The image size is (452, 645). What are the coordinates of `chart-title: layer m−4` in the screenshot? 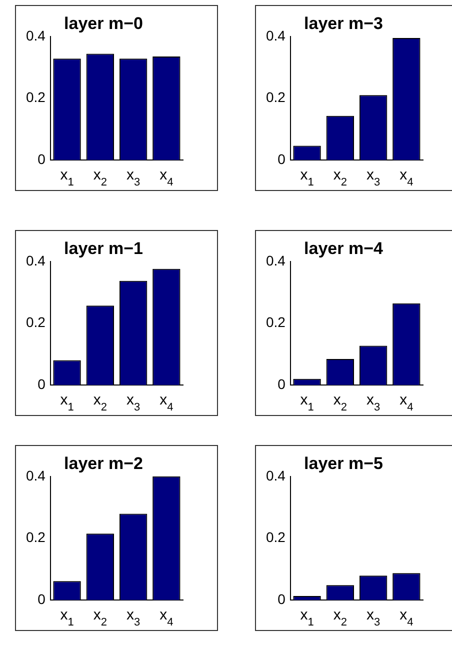 It's located at (344, 248).